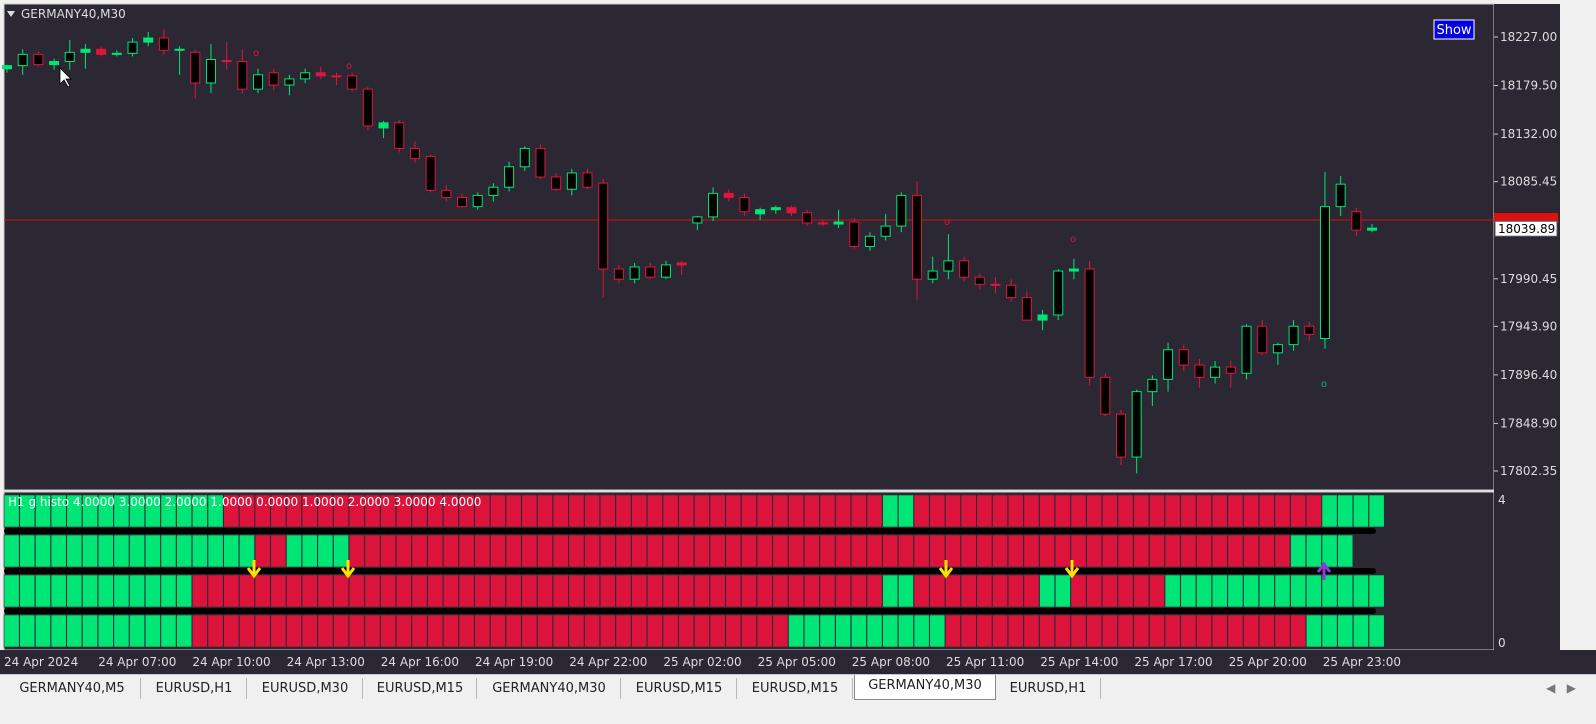  What do you see at coordinates (1561, 688) in the screenshot?
I see `tab-scroll: ◀ ▶` at bounding box center [1561, 688].